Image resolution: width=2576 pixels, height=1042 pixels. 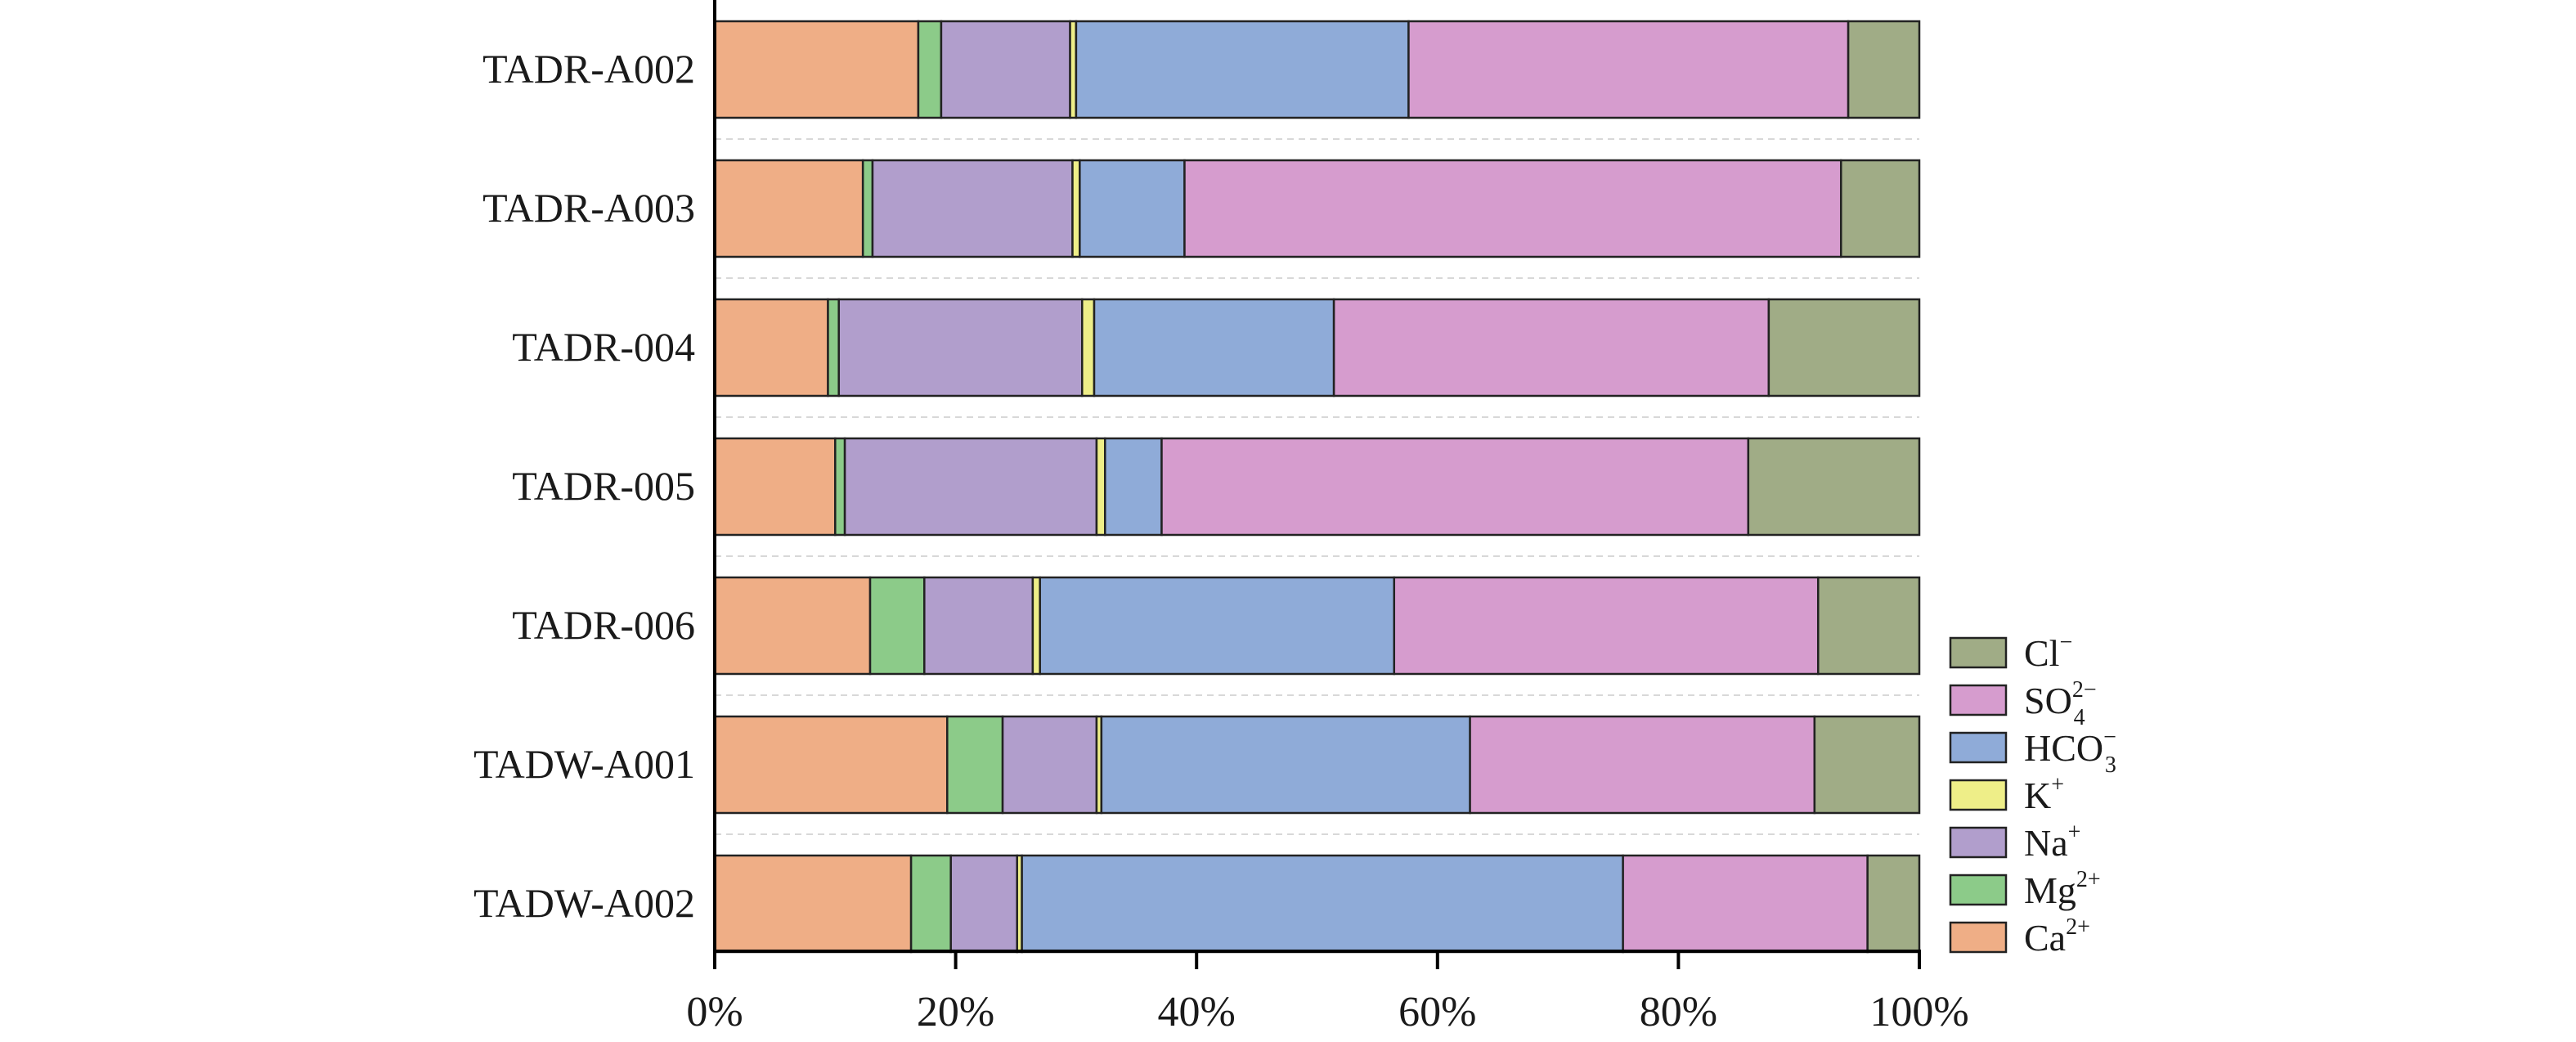 I want to click on legend-label: HCO− 3, so click(x=2070, y=751).